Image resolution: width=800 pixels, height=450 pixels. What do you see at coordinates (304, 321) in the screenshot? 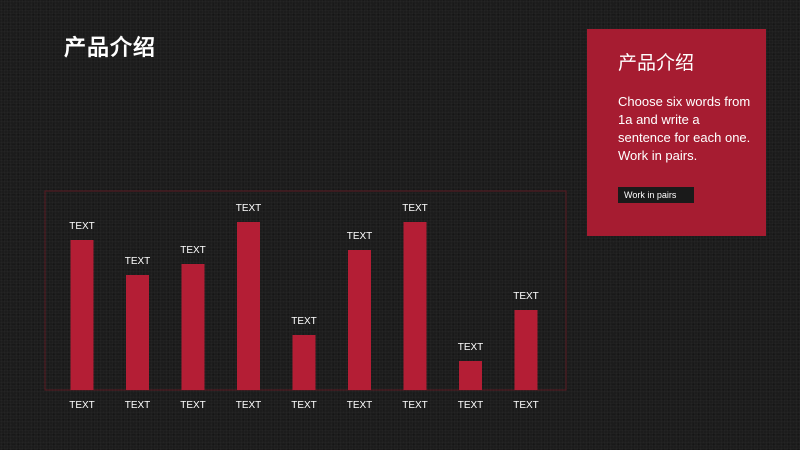
I see `bar-value-label-5: TEXT` at bounding box center [304, 321].